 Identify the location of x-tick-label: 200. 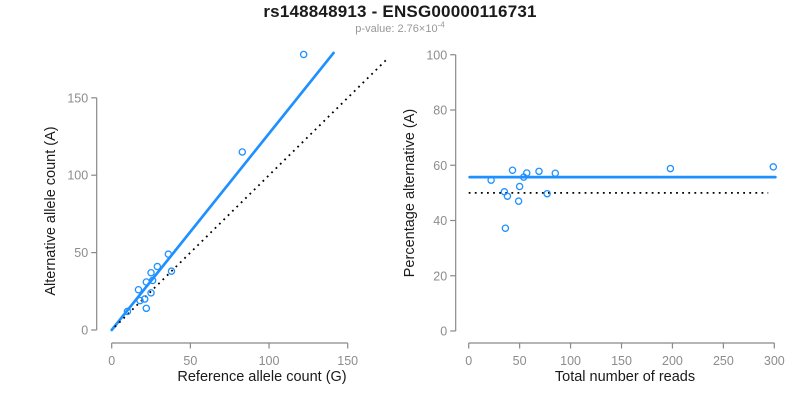
(672, 361).